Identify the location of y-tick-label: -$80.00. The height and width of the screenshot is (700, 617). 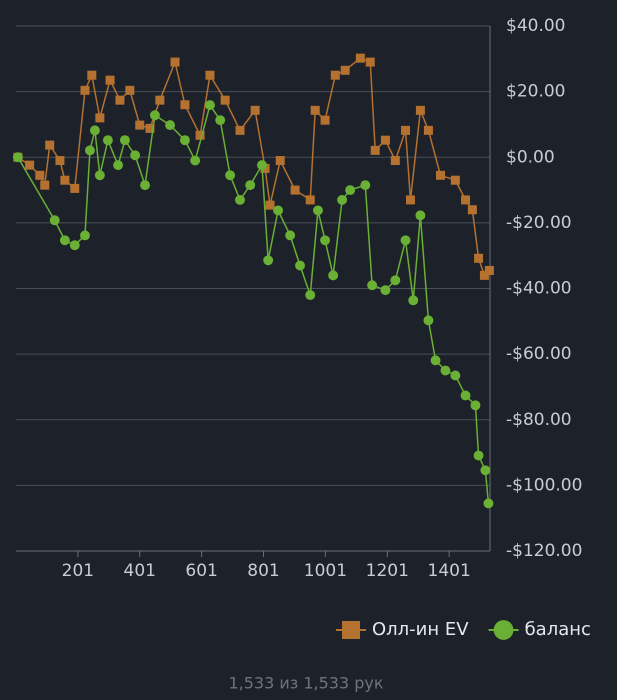
(539, 420).